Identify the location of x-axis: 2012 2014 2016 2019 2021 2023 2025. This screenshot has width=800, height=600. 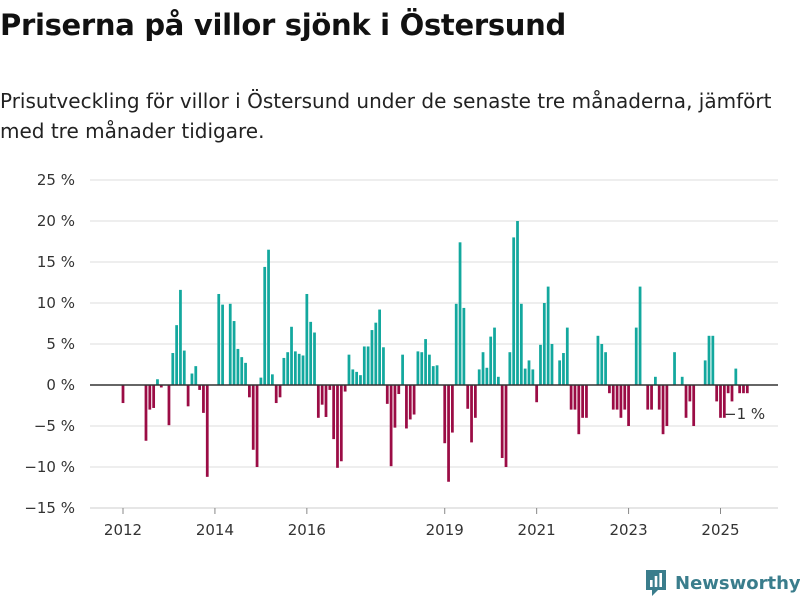
(434, 523).